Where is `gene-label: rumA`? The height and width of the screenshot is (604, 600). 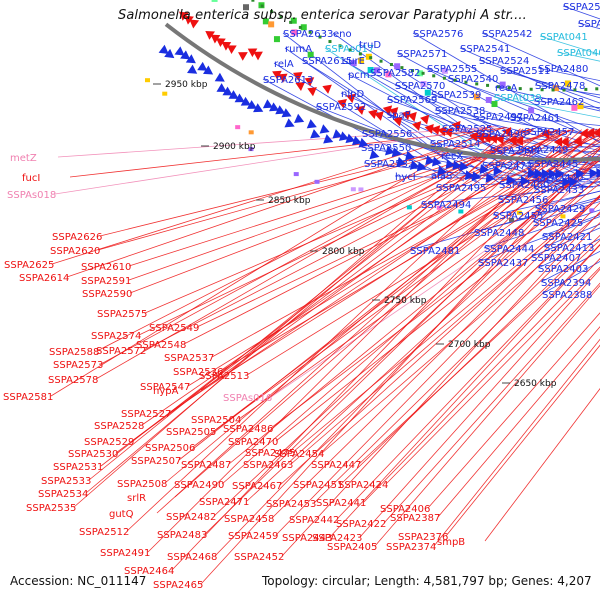 gene-label: rumA is located at coordinates (298, 49).